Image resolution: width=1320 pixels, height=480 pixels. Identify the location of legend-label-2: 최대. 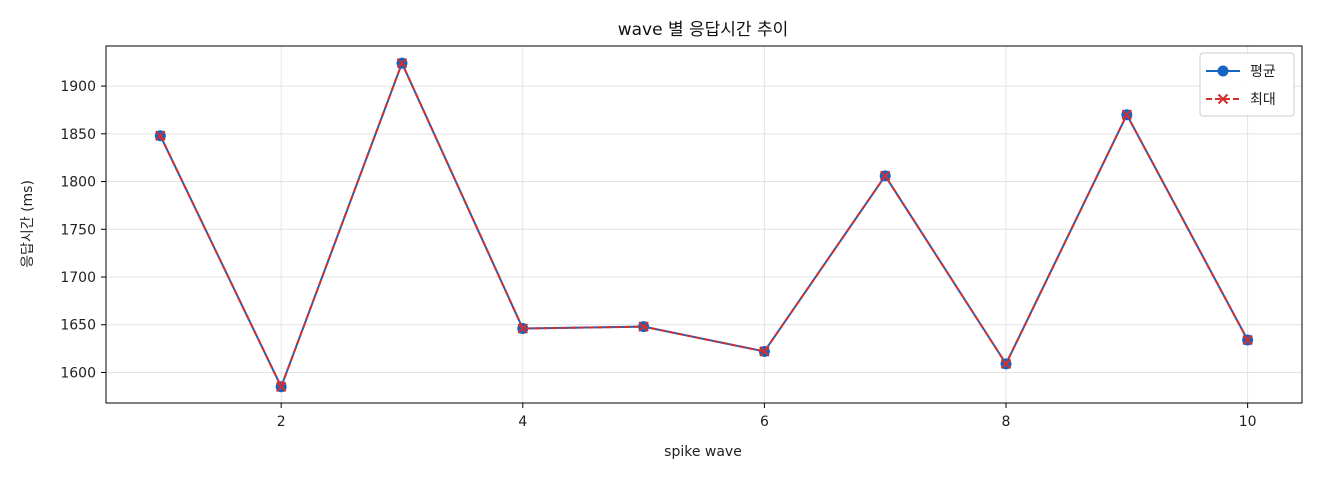
(1263, 100).